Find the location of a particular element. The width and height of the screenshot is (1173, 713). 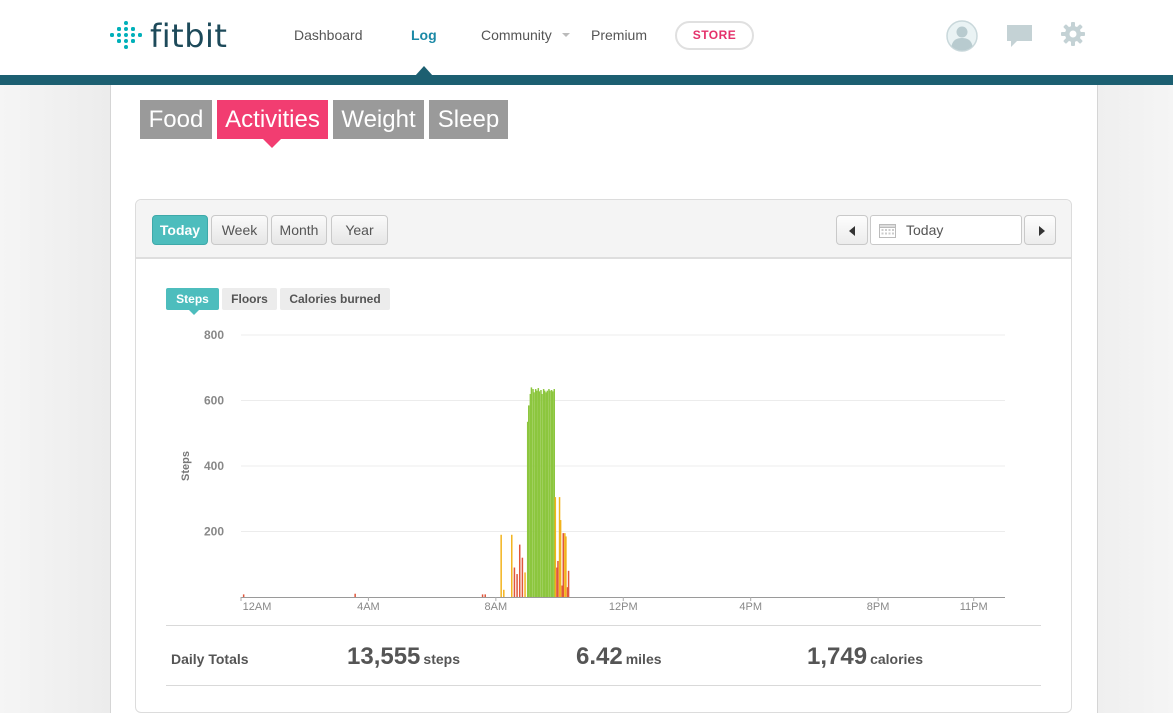

date-next-button is located at coordinates (1040, 230).